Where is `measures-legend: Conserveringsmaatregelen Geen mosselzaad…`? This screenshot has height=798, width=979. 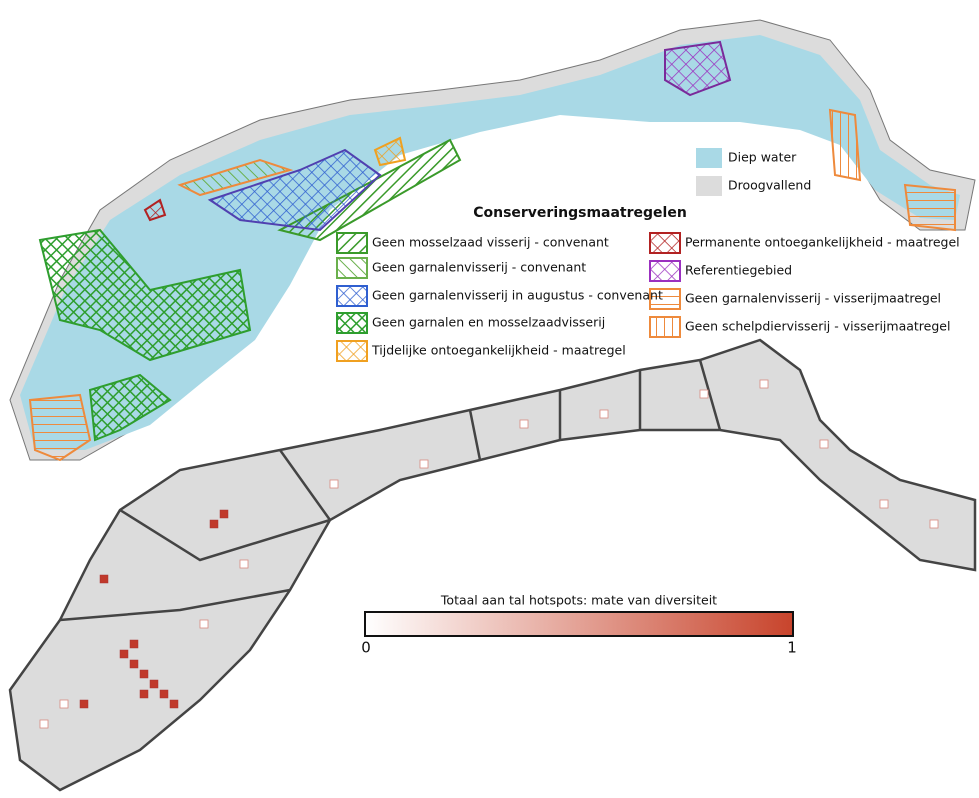 measures-legend: Conserveringsmaatregelen Geen mosselzaad… is located at coordinates (648, 283).